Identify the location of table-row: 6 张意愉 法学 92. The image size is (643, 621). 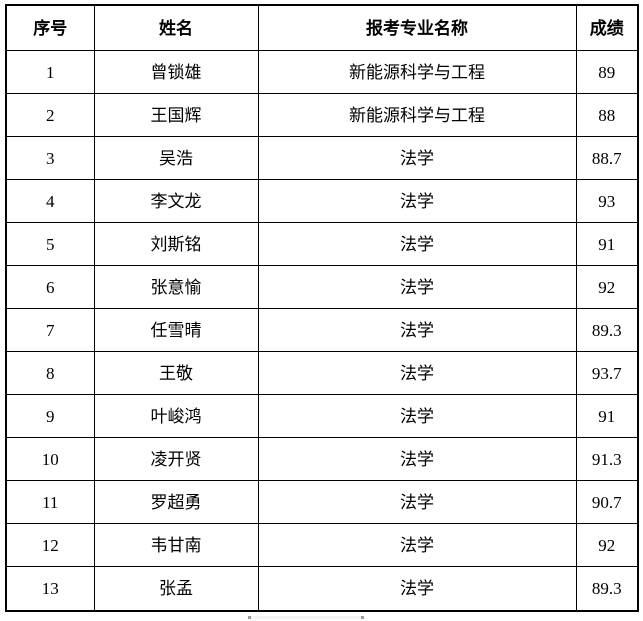
(322, 287).